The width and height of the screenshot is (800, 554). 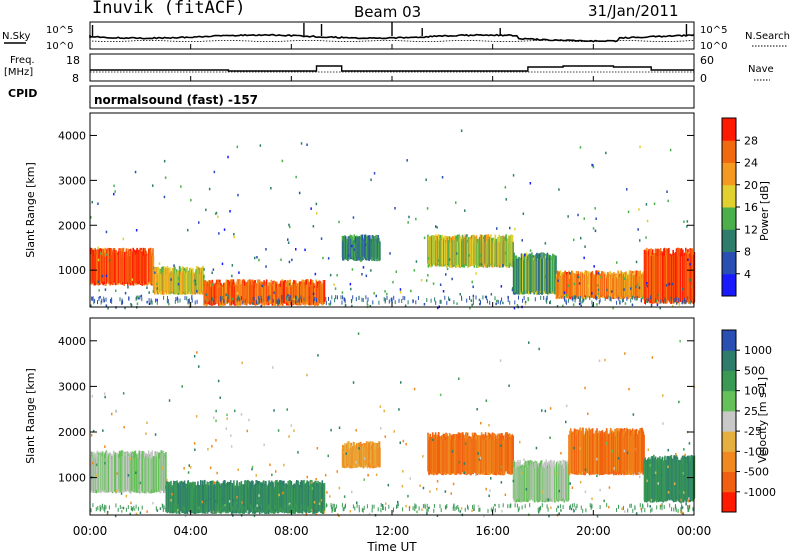 I want to click on x-tick-label: 08:00, so click(x=291, y=531).